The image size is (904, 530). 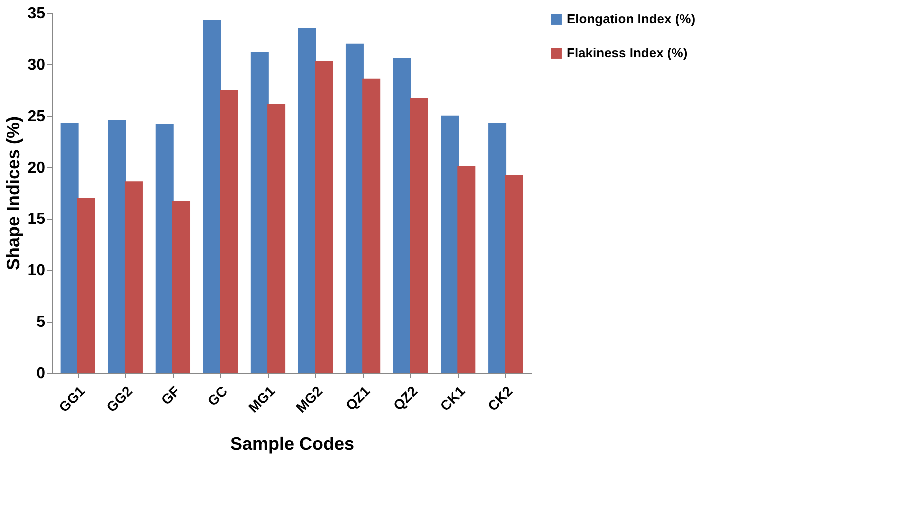 What do you see at coordinates (500, 398) in the screenshot?
I see `x-tick-label: CK2` at bounding box center [500, 398].